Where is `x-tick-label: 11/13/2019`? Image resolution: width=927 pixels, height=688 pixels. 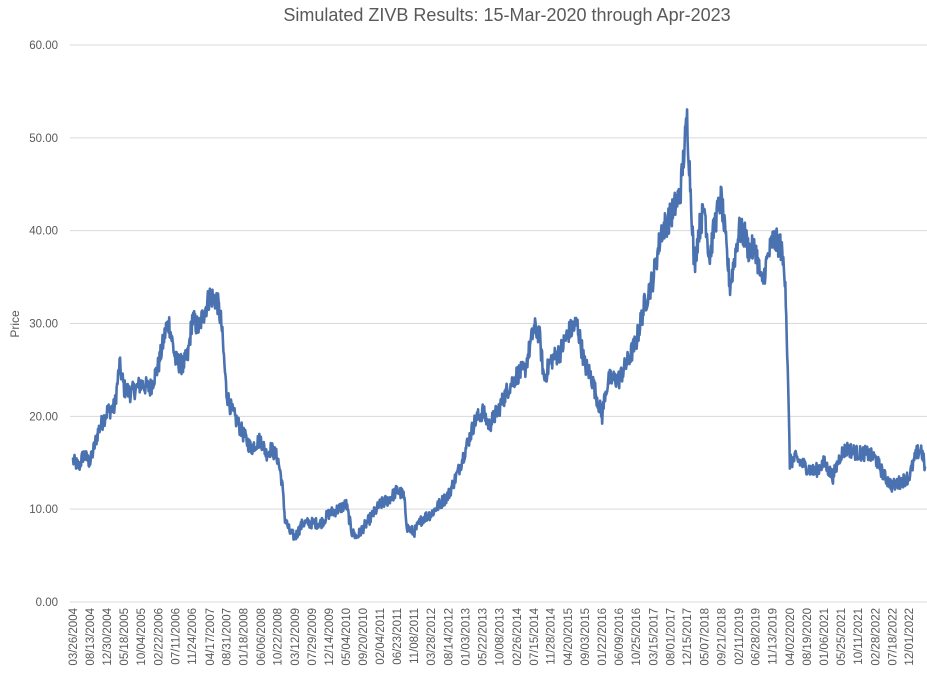
x-tick-label: 11/13/2019 is located at coordinates (774, 636).